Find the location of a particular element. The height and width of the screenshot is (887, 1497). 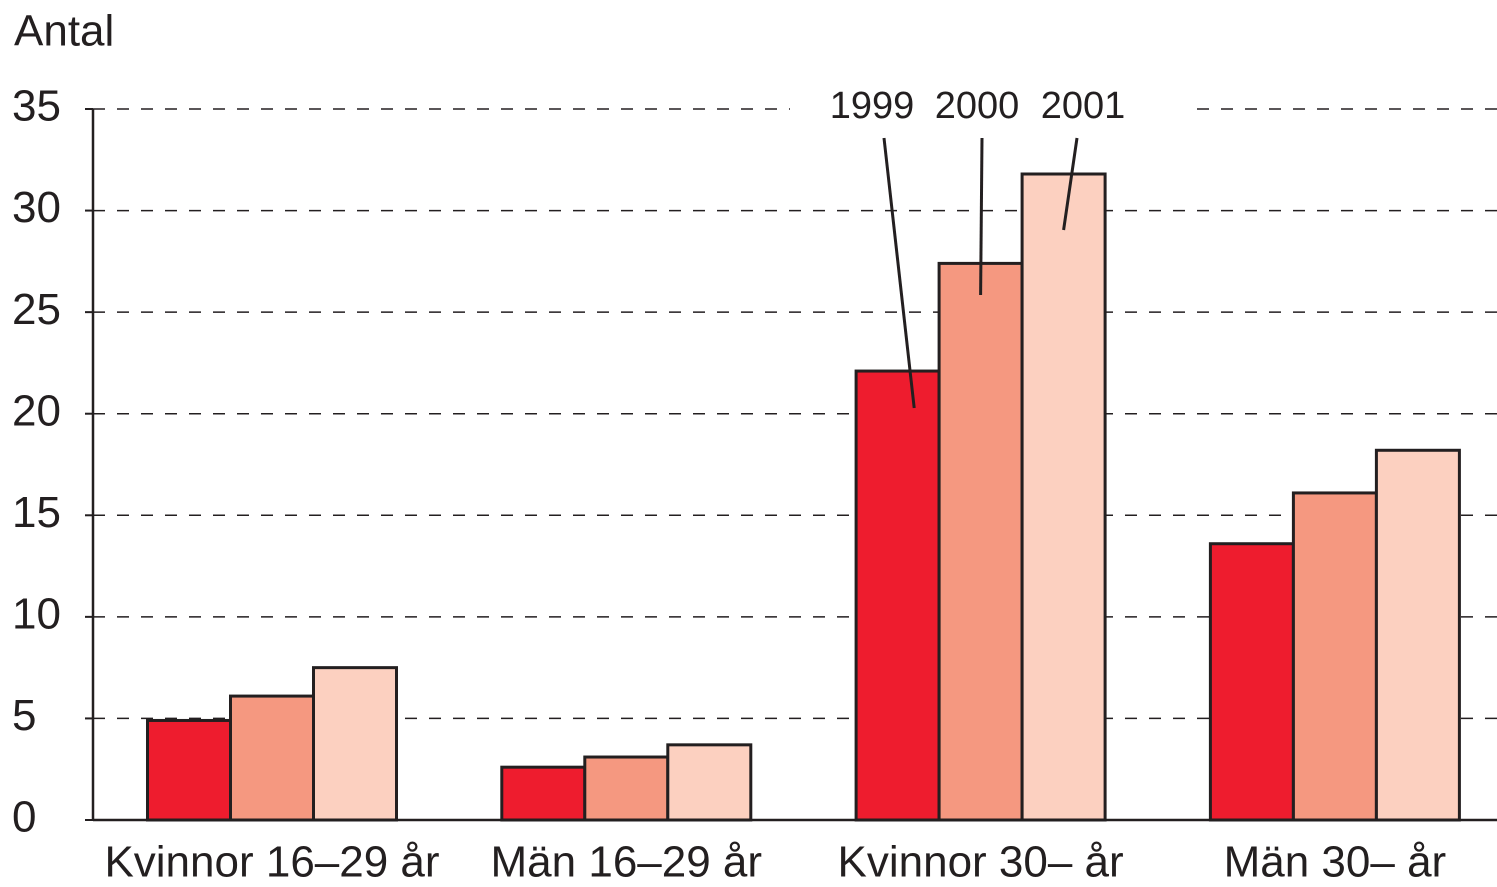

series-label: 1999 is located at coordinates (872, 106).